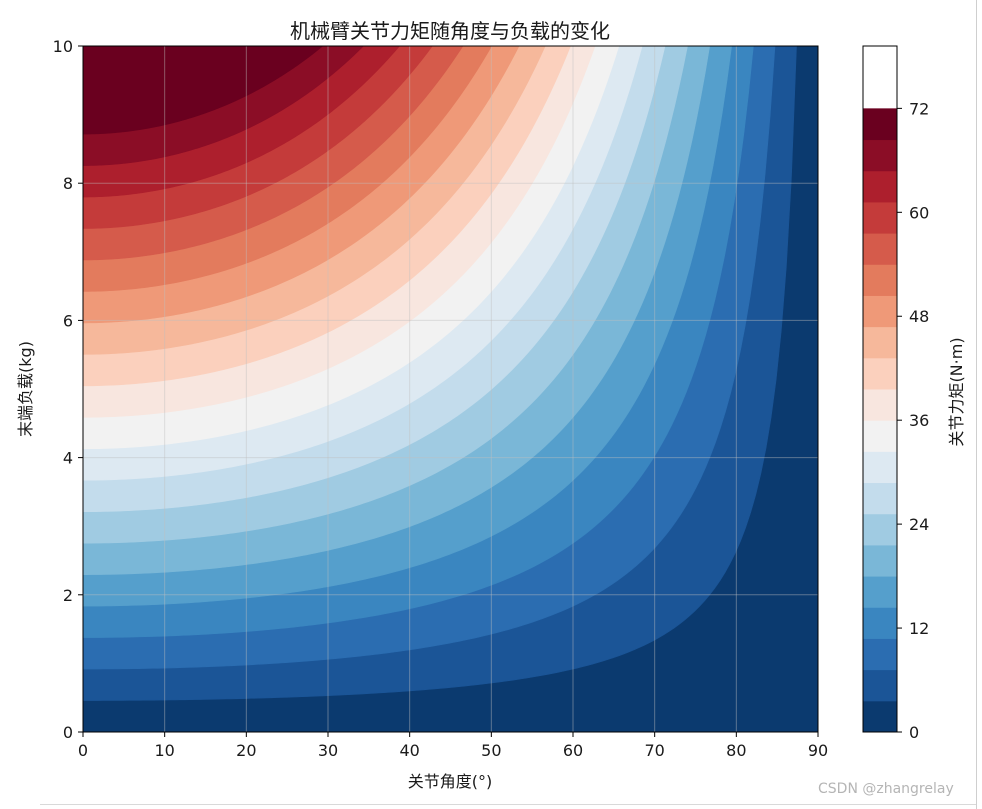 Image resolution: width=982 pixels, height=809 pixels. I want to click on x-tick-label: 0, so click(83, 750).